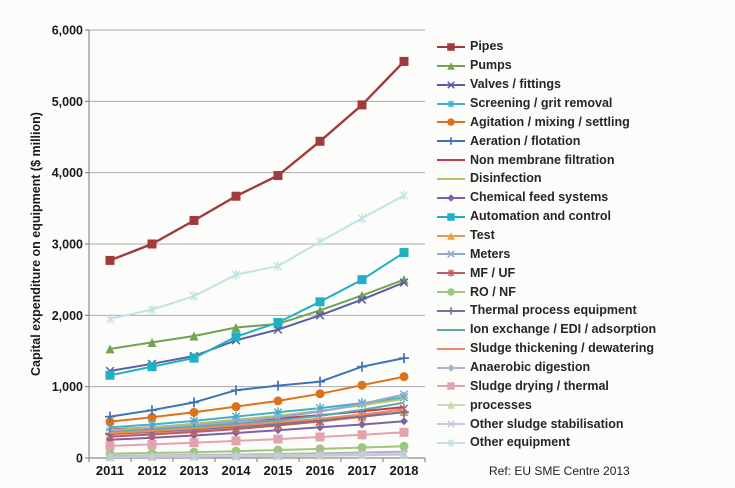 The height and width of the screenshot is (488, 735). I want to click on legend-item: Aeration / flotation, so click(546, 140).